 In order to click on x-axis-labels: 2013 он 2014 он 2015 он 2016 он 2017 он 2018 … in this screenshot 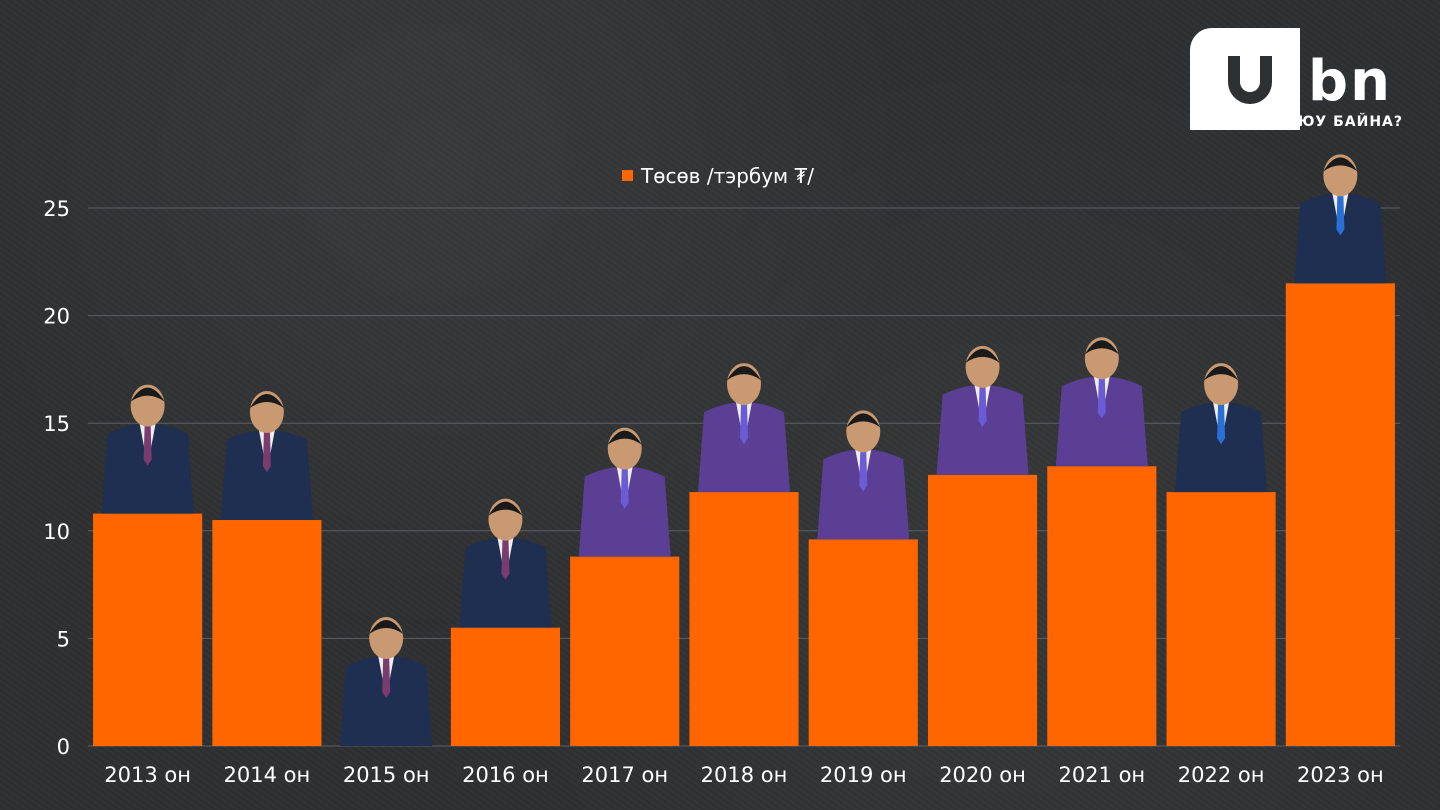, I will do `click(743, 775)`.